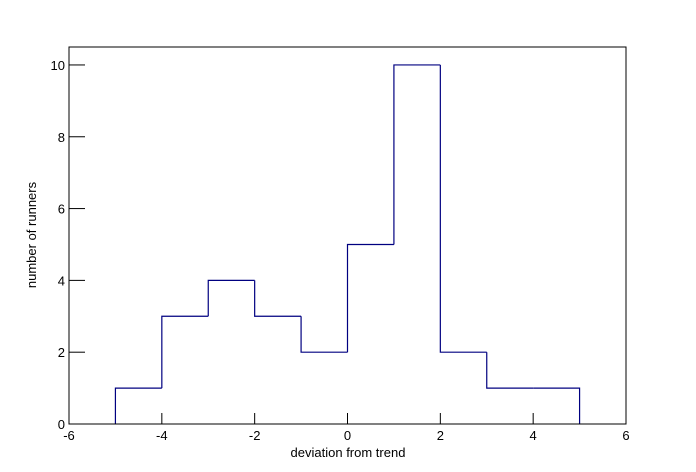  Describe the element at coordinates (348, 452) in the screenshot. I see `x-axis-label: deviation from trend` at that location.